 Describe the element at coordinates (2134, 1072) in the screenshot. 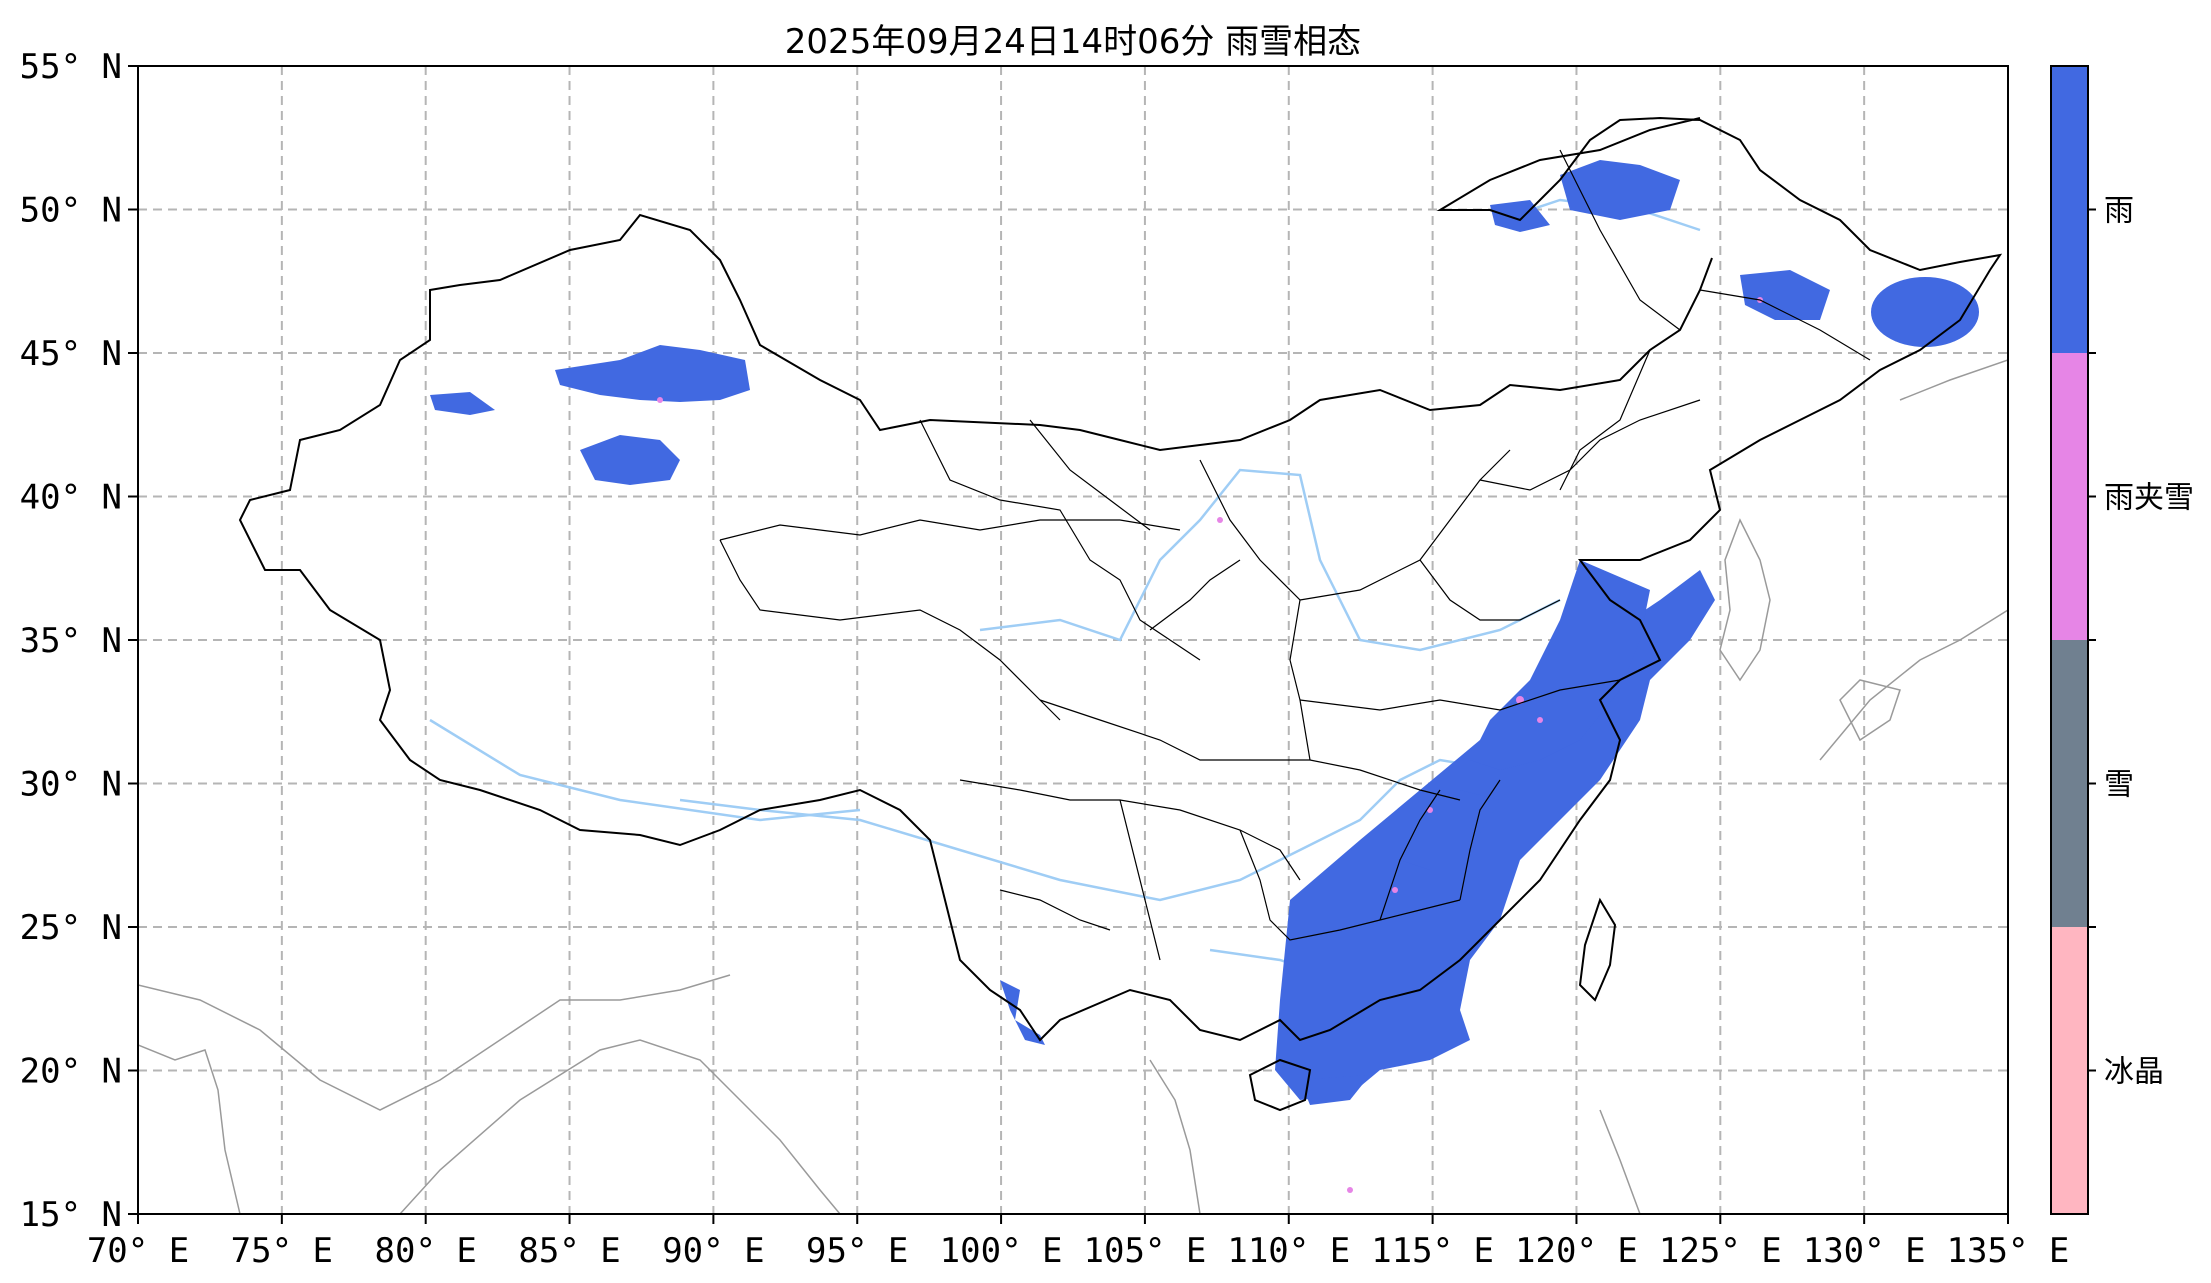

I see `legend-label: 冰晶` at that location.